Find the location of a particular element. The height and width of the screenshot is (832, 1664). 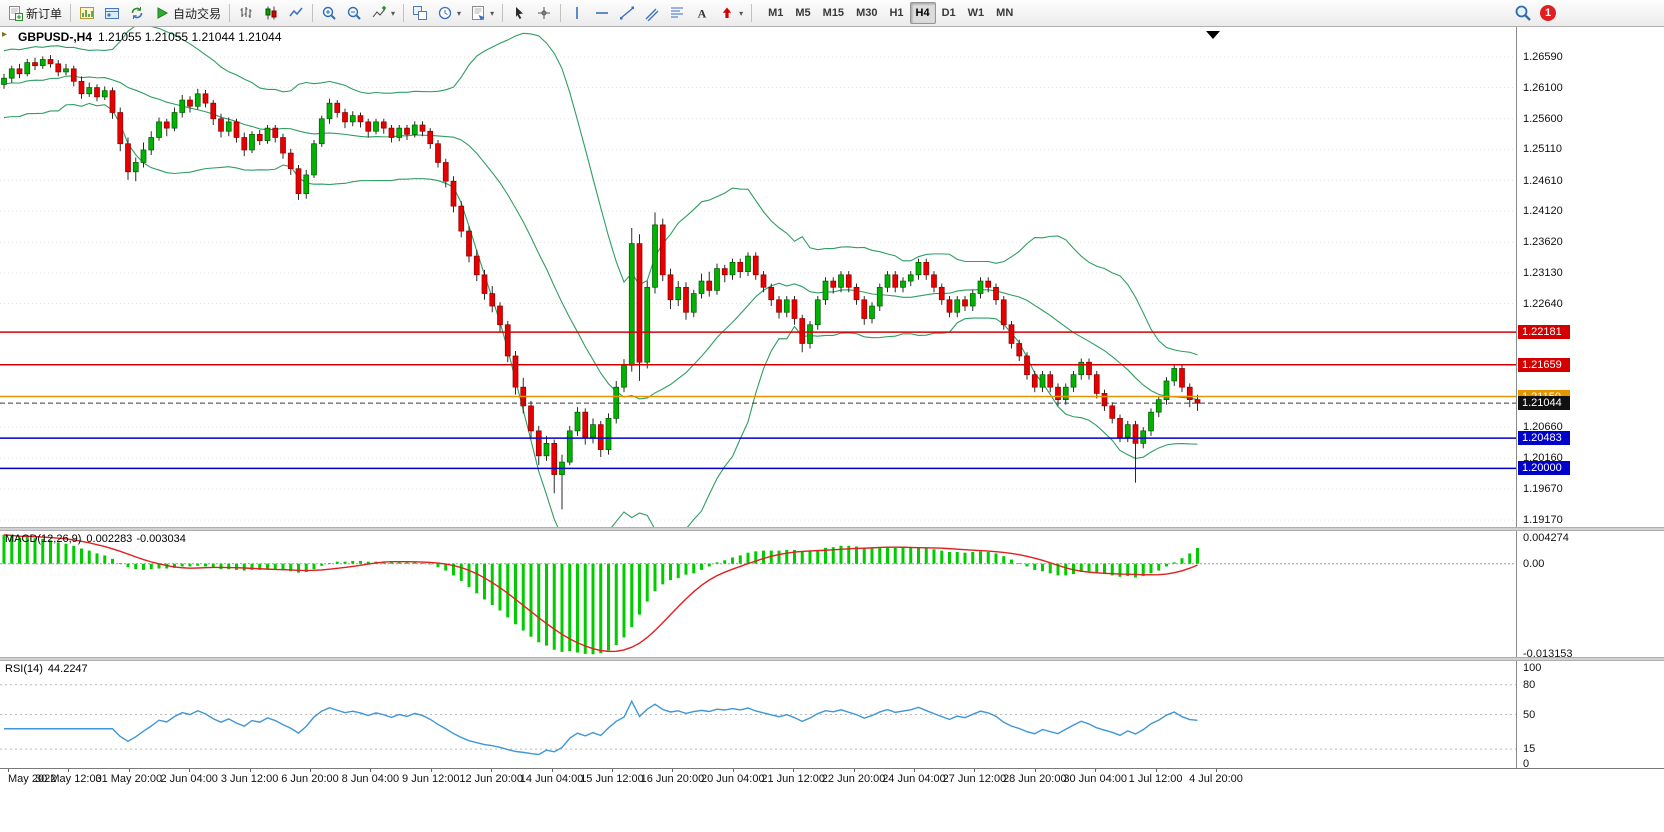

timeframe-mn: MN is located at coordinates (1005, 13).